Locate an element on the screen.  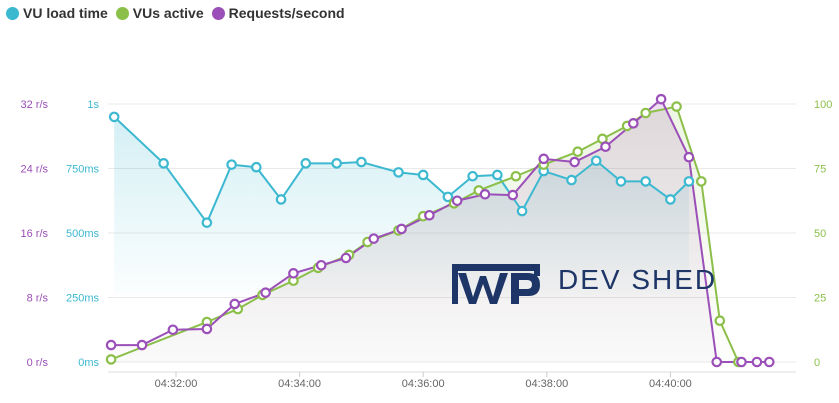
wp-logo-icon is located at coordinates (496, 284).